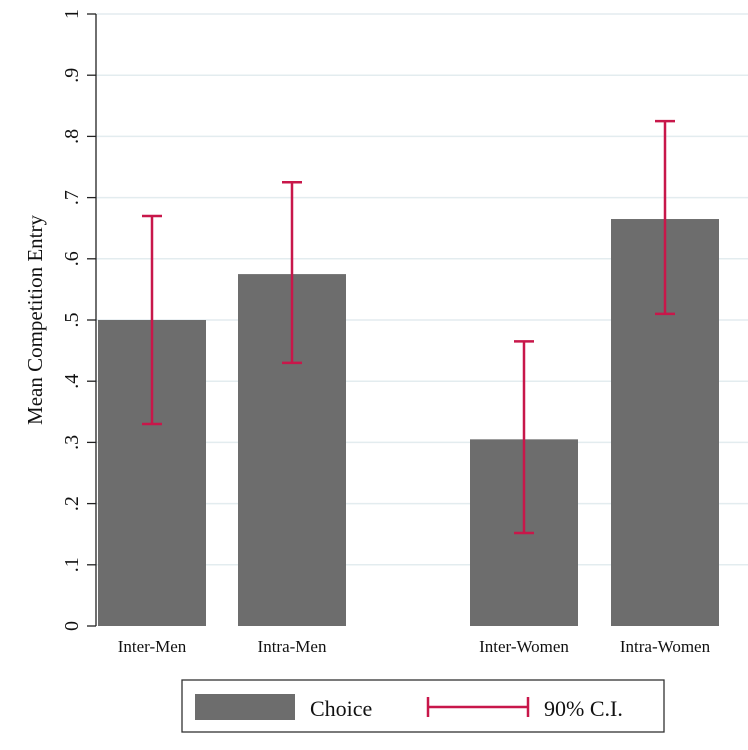 Image resolution: width=748 pixels, height=750 pixels. What do you see at coordinates (72, 136) in the screenshot?
I see `y-tick-label: .8` at bounding box center [72, 136].